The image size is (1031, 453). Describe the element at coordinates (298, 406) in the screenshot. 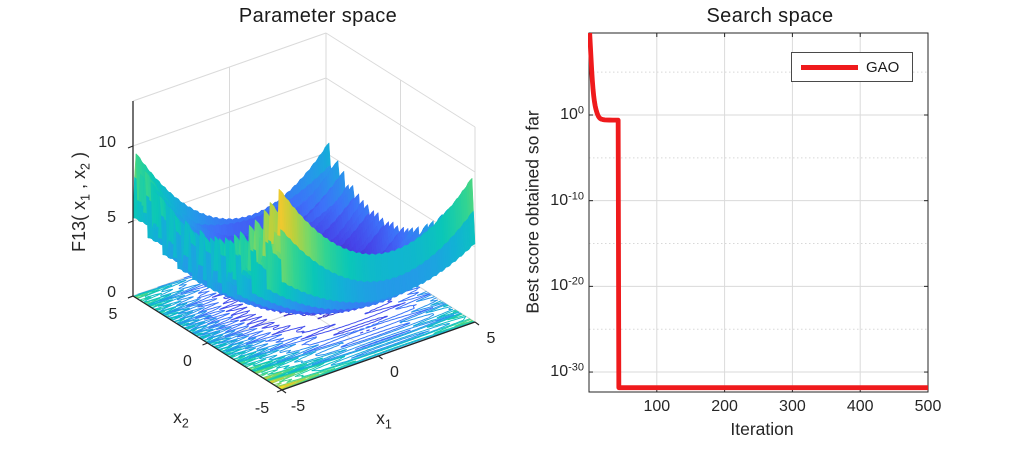

I see `x1-tick-label: -5` at that location.